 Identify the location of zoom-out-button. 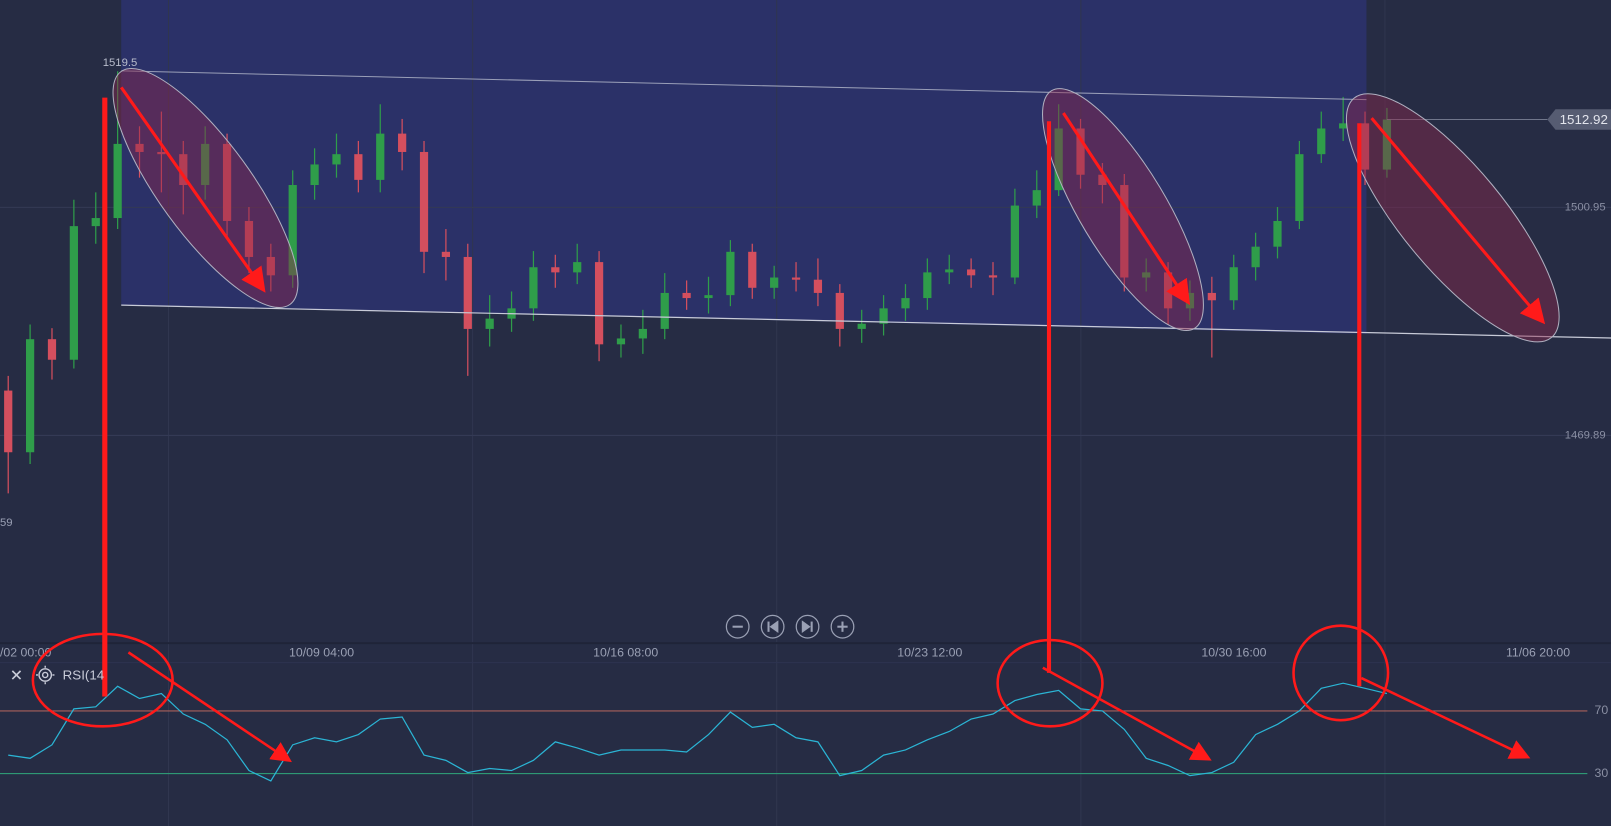
(737, 626).